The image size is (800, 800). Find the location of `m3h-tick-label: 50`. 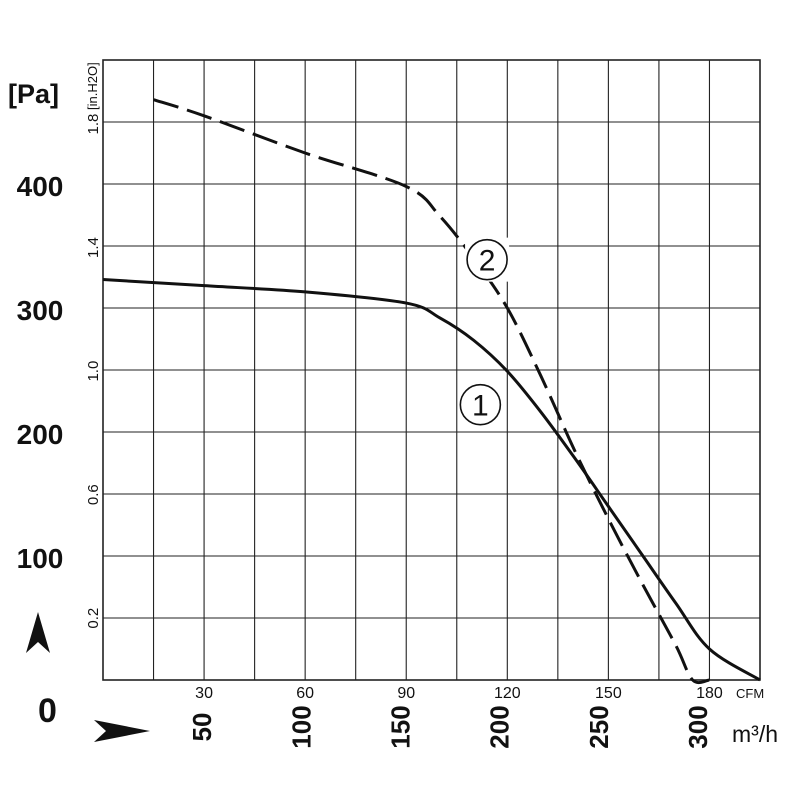

m3h-tick-label: 50 is located at coordinates (202, 727).